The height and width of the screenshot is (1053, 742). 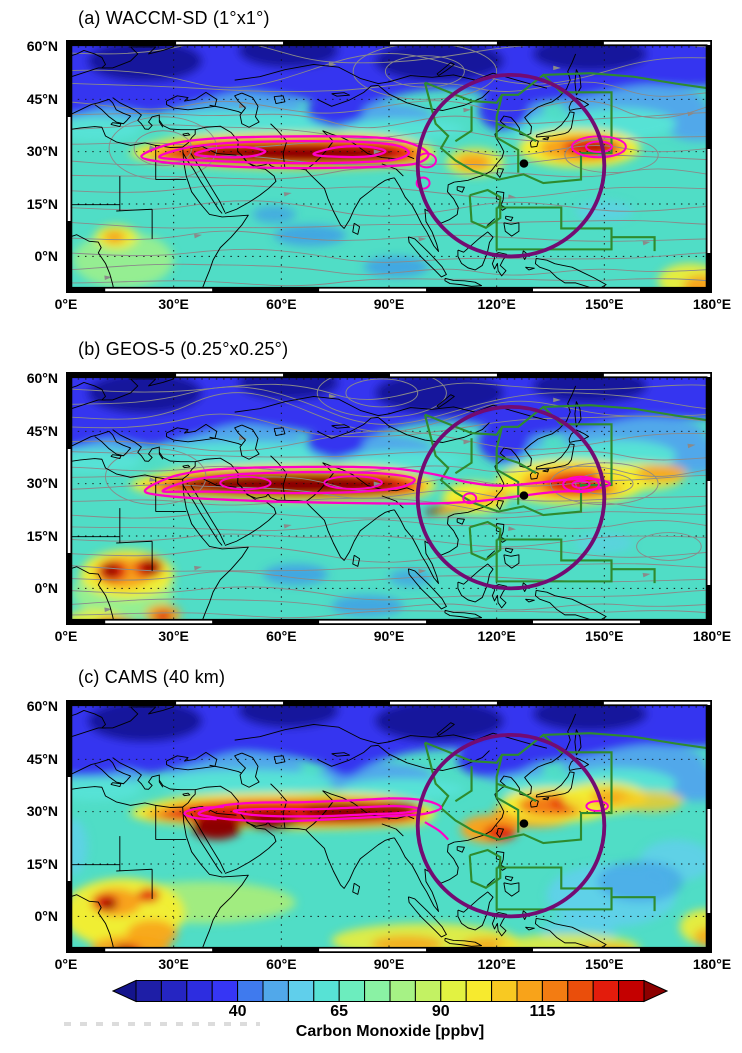 I want to click on colorbar-arrow-right, so click(x=655, y=991).